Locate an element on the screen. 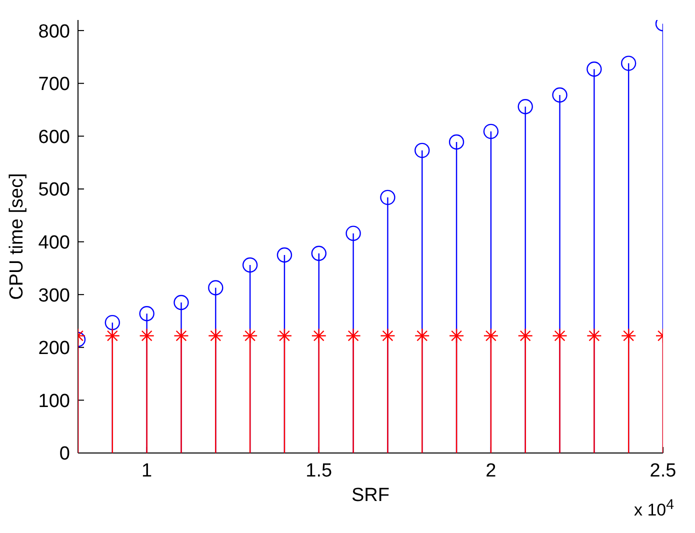 The image size is (695, 533). x-tick-label: 1 is located at coordinates (147, 471).